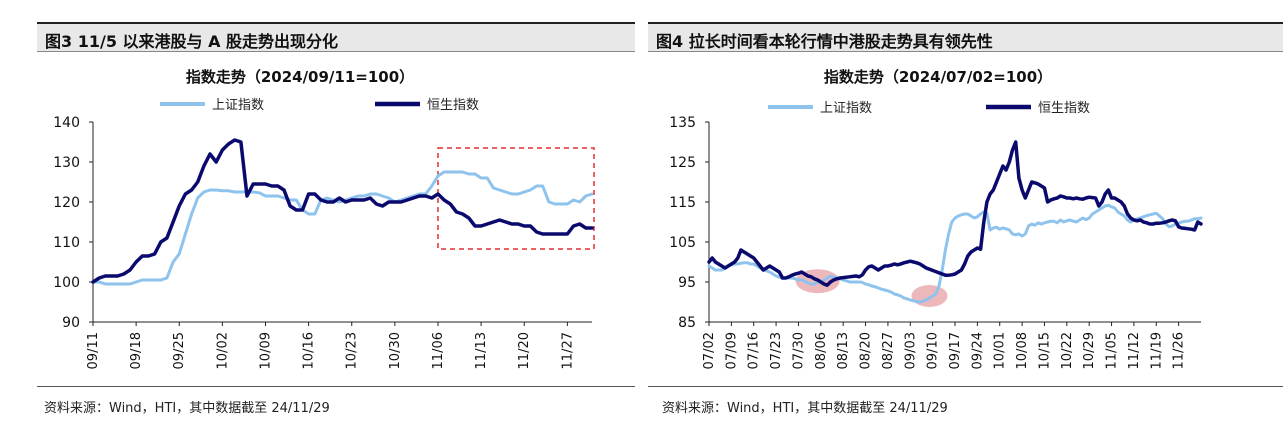  What do you see at coordinates (395, 350) in the screenshot?
I see `x-tick-label: 10/30` at bounding box center [395, 350].